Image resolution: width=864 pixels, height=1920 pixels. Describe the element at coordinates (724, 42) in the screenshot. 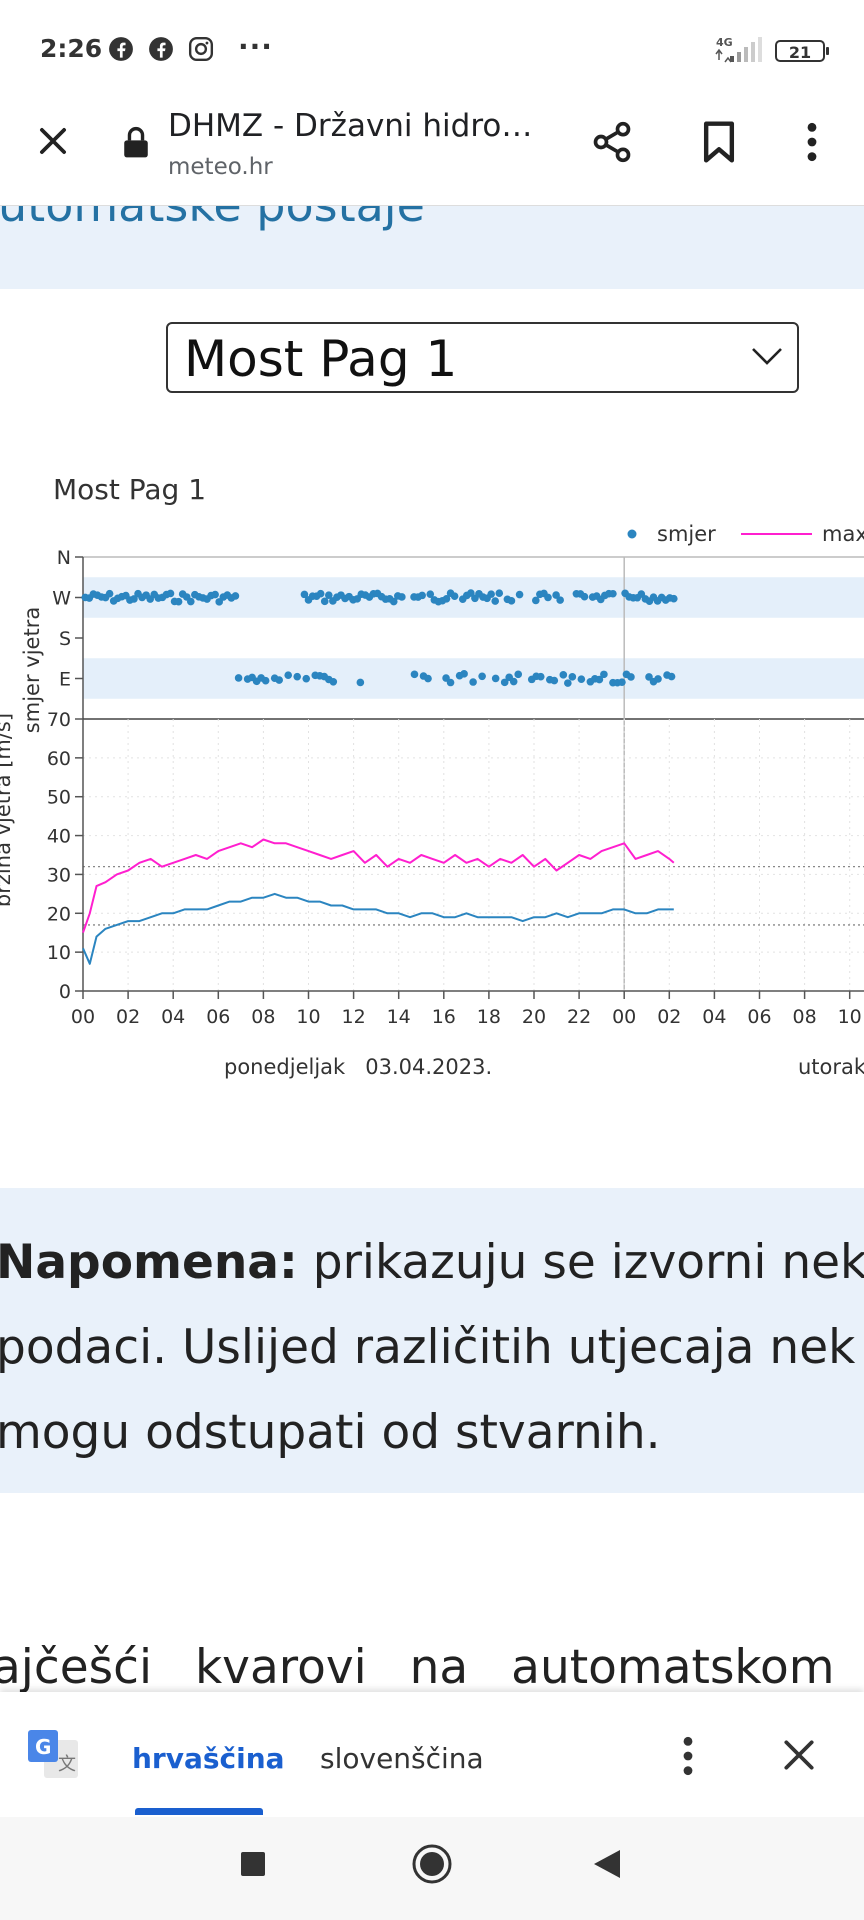

I see `network-type: 4G` at that location.